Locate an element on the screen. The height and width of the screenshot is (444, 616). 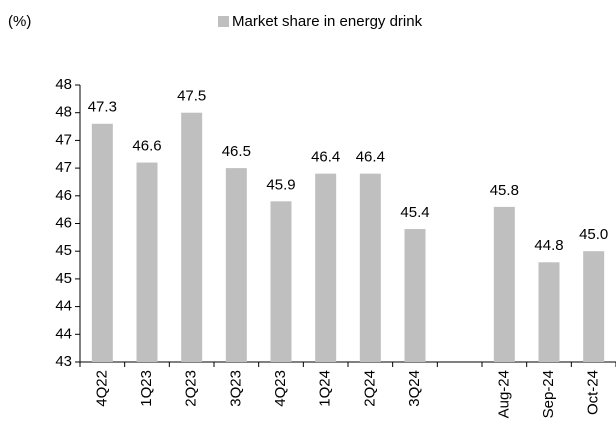
x-tick-label: 4Q22 is located at coordinates (101, 388).